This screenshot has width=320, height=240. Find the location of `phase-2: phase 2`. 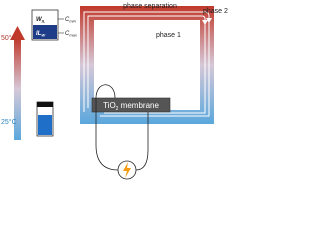

phase-2: phase 2 is located at coordinates (215, 11).